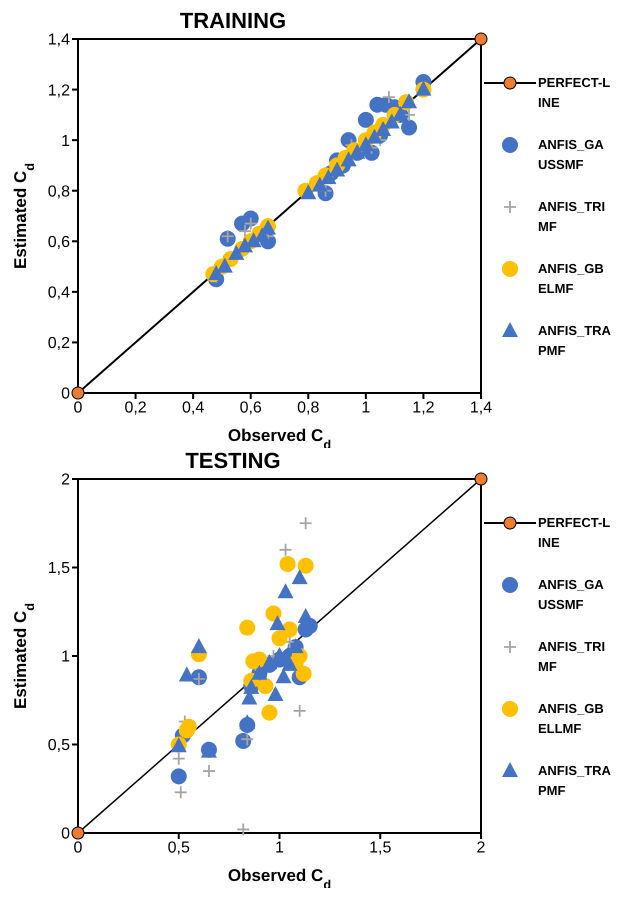  What do you see at coordinates (193, 407) in the screenshot?
I see `x-tick-label: 0,4` at bounding box center [193, 407].